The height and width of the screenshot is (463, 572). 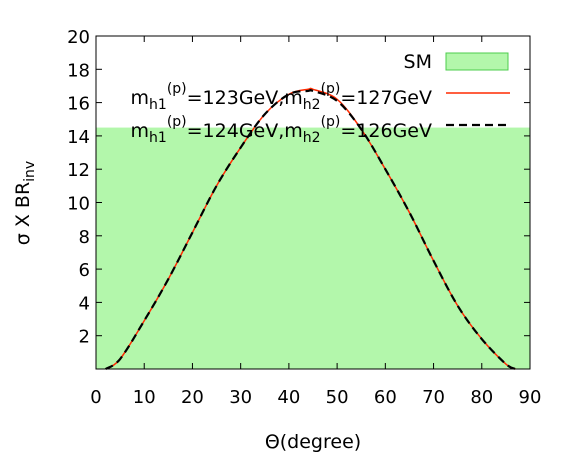 What do you see at coordinates (23, 213) in the screenshot?
I see `y-axis-title-main: σ X BR` at bounding box center [23, 213].